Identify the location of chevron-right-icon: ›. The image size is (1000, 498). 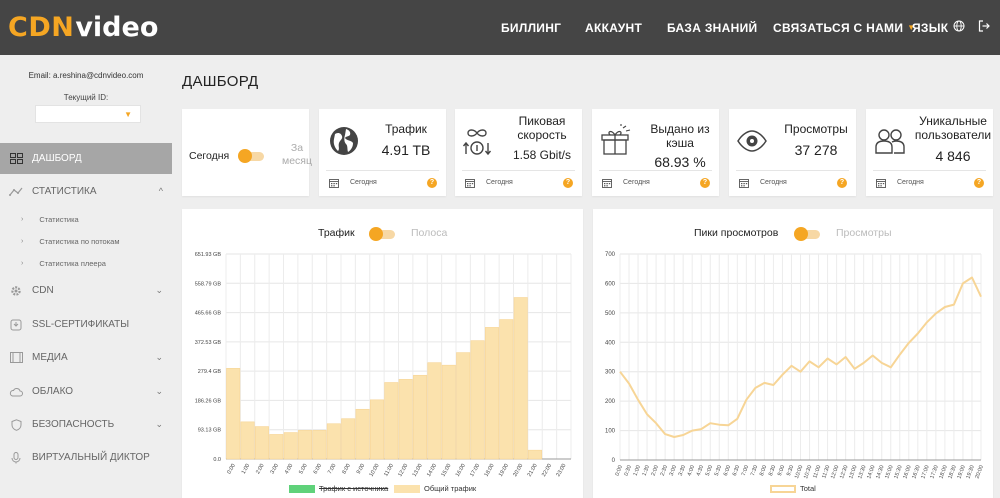
(22, 241).